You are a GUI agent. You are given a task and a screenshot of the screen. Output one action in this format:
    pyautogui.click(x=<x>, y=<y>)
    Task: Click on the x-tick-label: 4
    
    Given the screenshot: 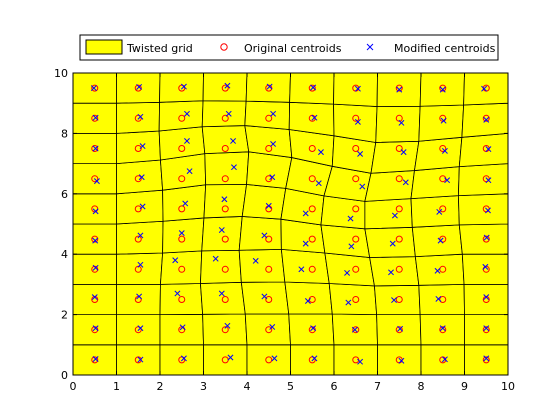 What is the action you would take?
    pyautogui.click(x=247, y=386)
    